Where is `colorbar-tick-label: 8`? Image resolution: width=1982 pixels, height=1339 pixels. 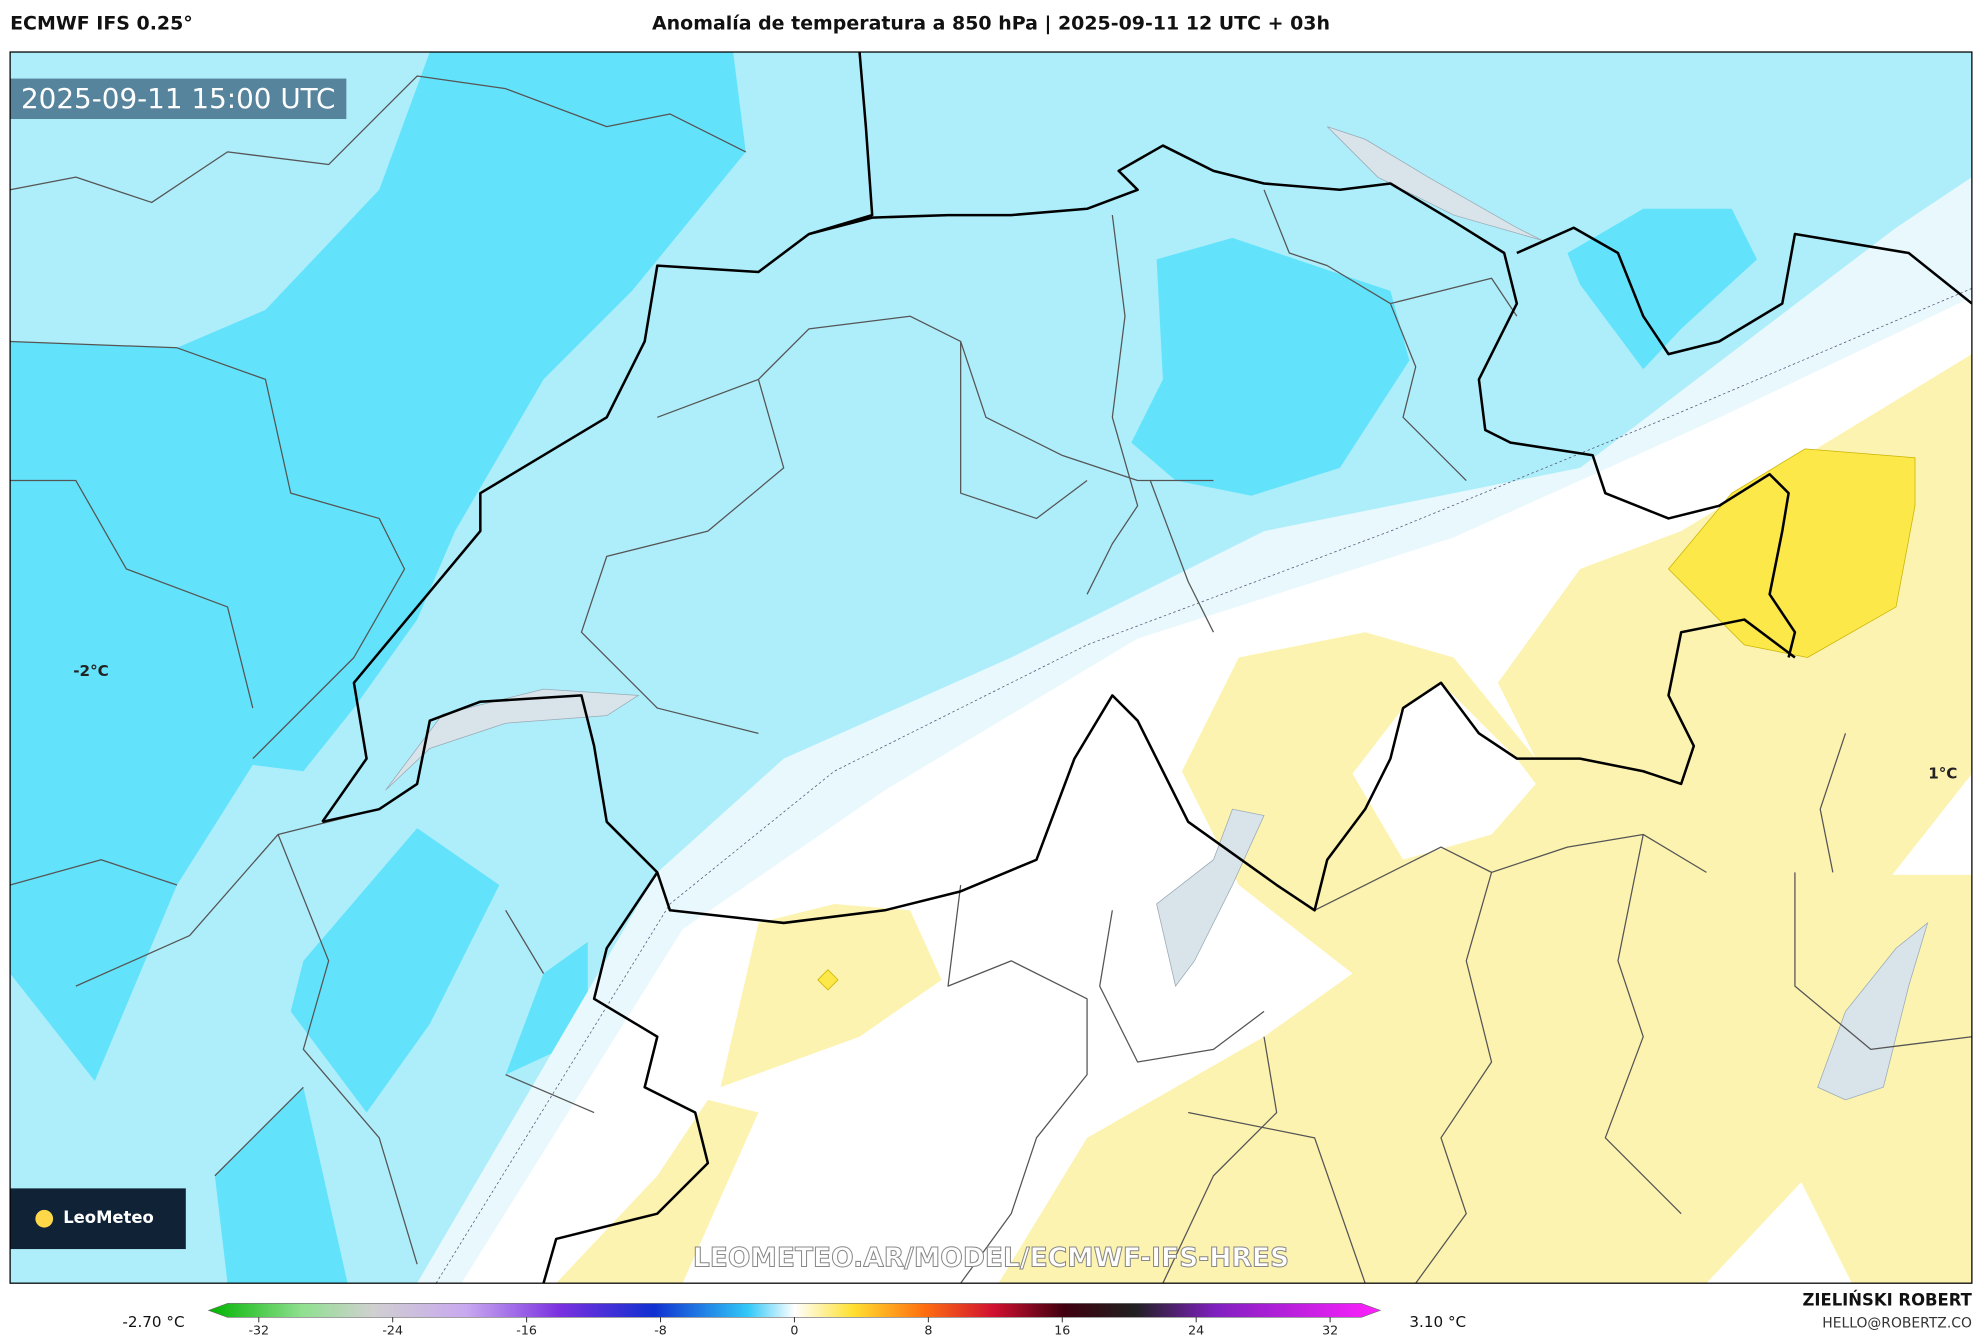 colorbar-tick-label: 8 is located at coordinates (928, 1330).